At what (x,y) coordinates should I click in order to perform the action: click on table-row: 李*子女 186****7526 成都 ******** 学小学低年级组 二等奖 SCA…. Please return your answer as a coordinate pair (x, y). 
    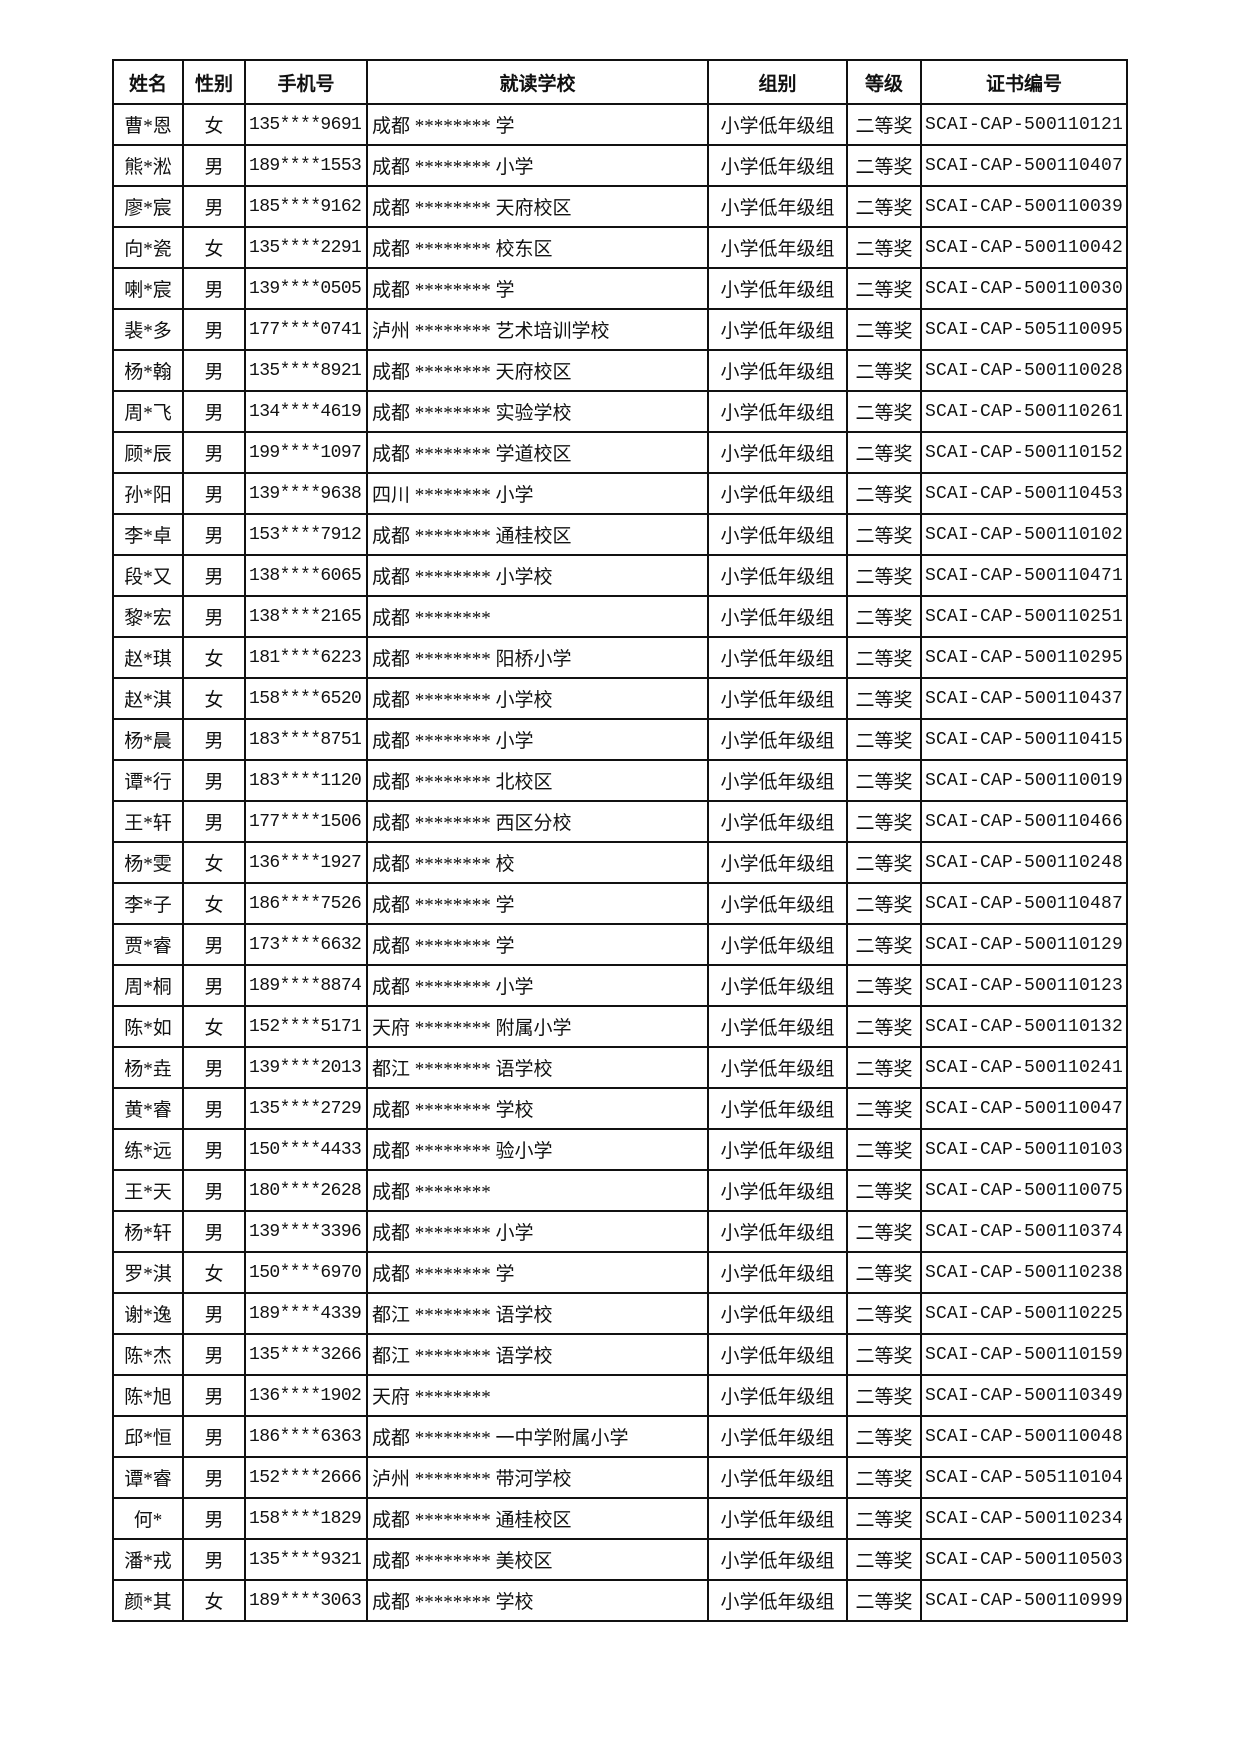
    Looking at the image, I should click on (620, 903).